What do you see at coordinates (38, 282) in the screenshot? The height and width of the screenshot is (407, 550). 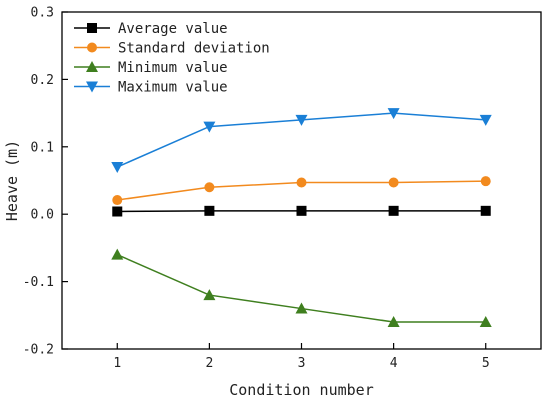 I see `y-tick-label: -0.1` at bounding box center [38, 282].